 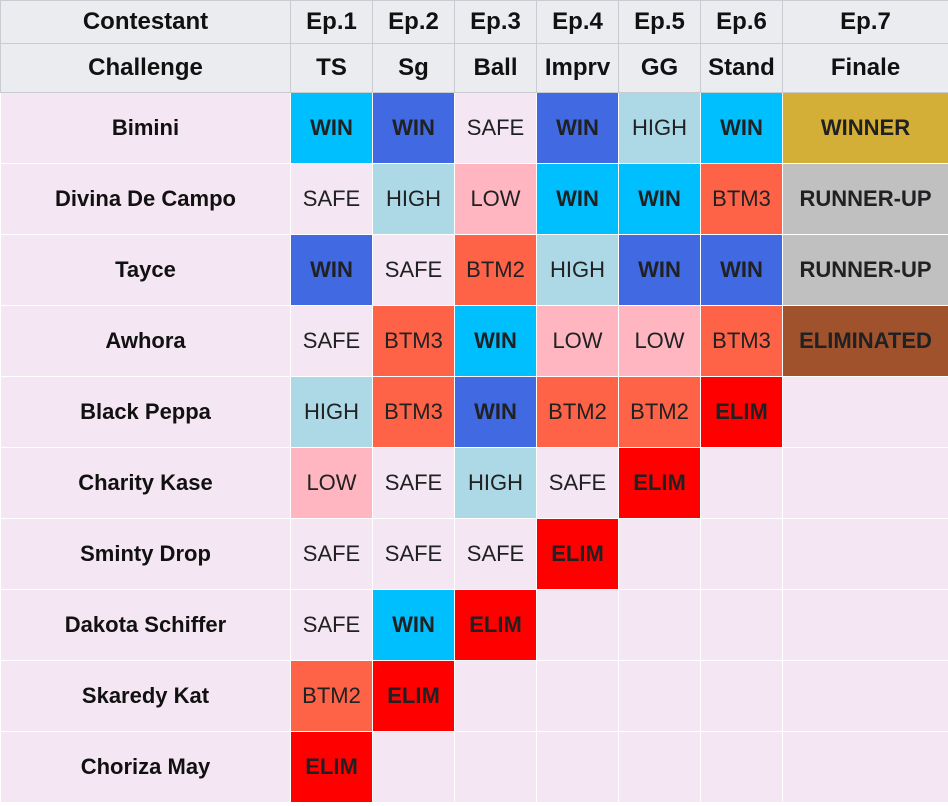 What do you see at coordinates (145, 767) in the screenshot?
I see `contestant-name: Choriza May` at bounding box center [145, 767].